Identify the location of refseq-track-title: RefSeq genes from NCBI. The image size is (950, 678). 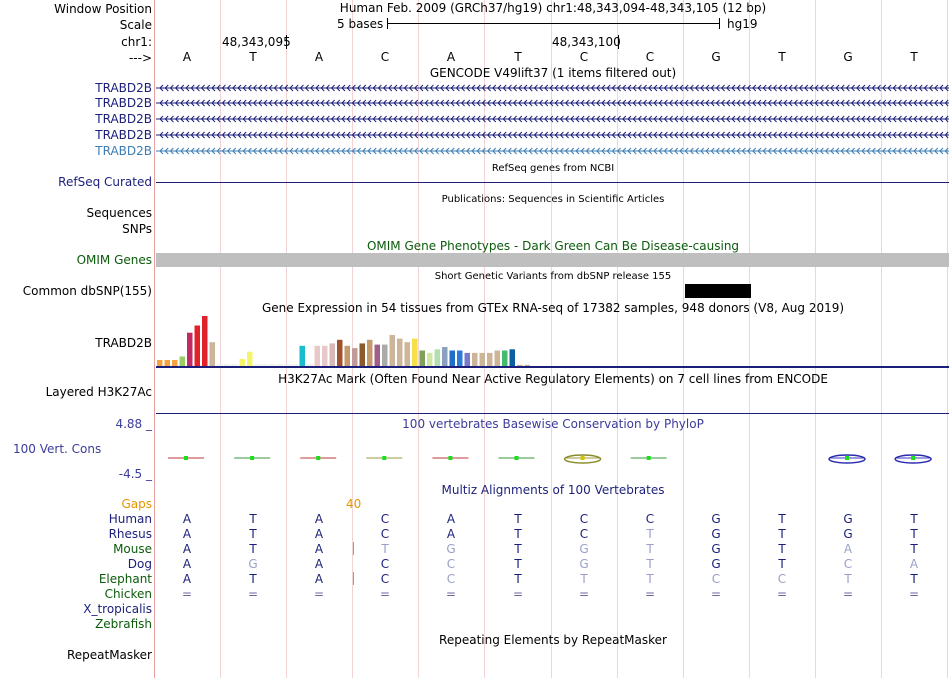
(553, 168).